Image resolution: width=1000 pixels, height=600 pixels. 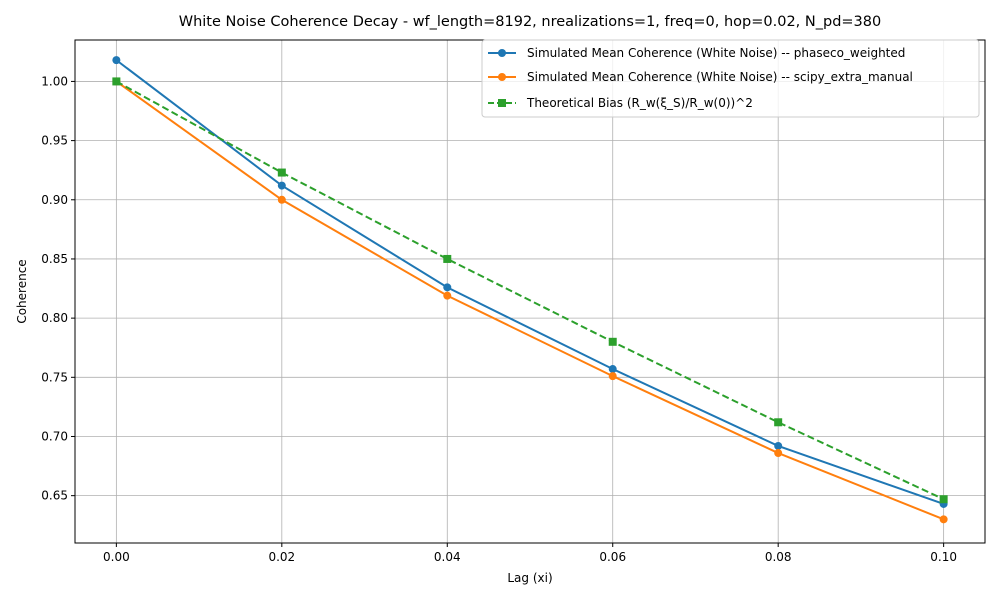 What do you see at coordinates (281, 557) in the screenshot?
I see `x-tick-label: 0.02` at bounding box center [281, 557].